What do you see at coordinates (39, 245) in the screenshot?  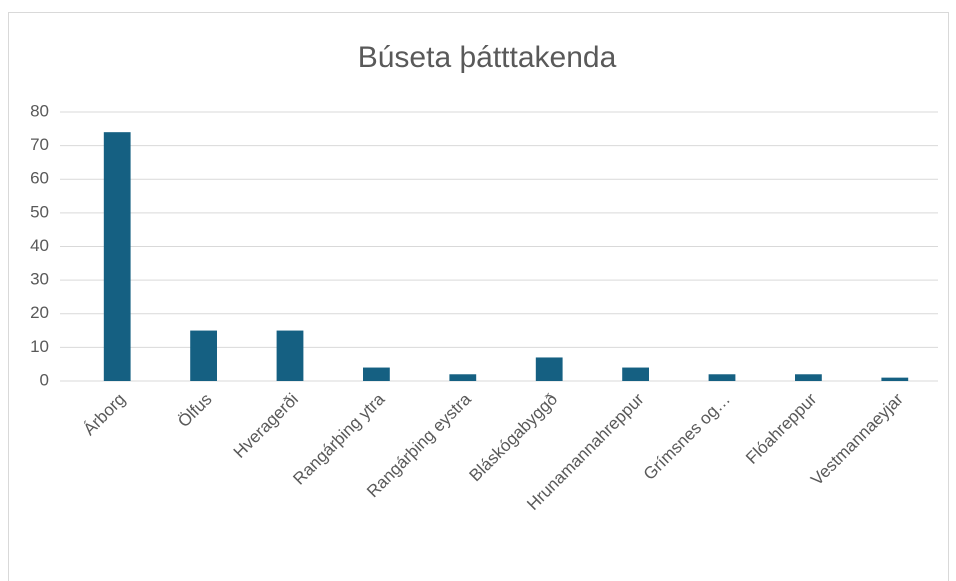 I see `y-tick-label: 40` at bounding box center [39, 245].